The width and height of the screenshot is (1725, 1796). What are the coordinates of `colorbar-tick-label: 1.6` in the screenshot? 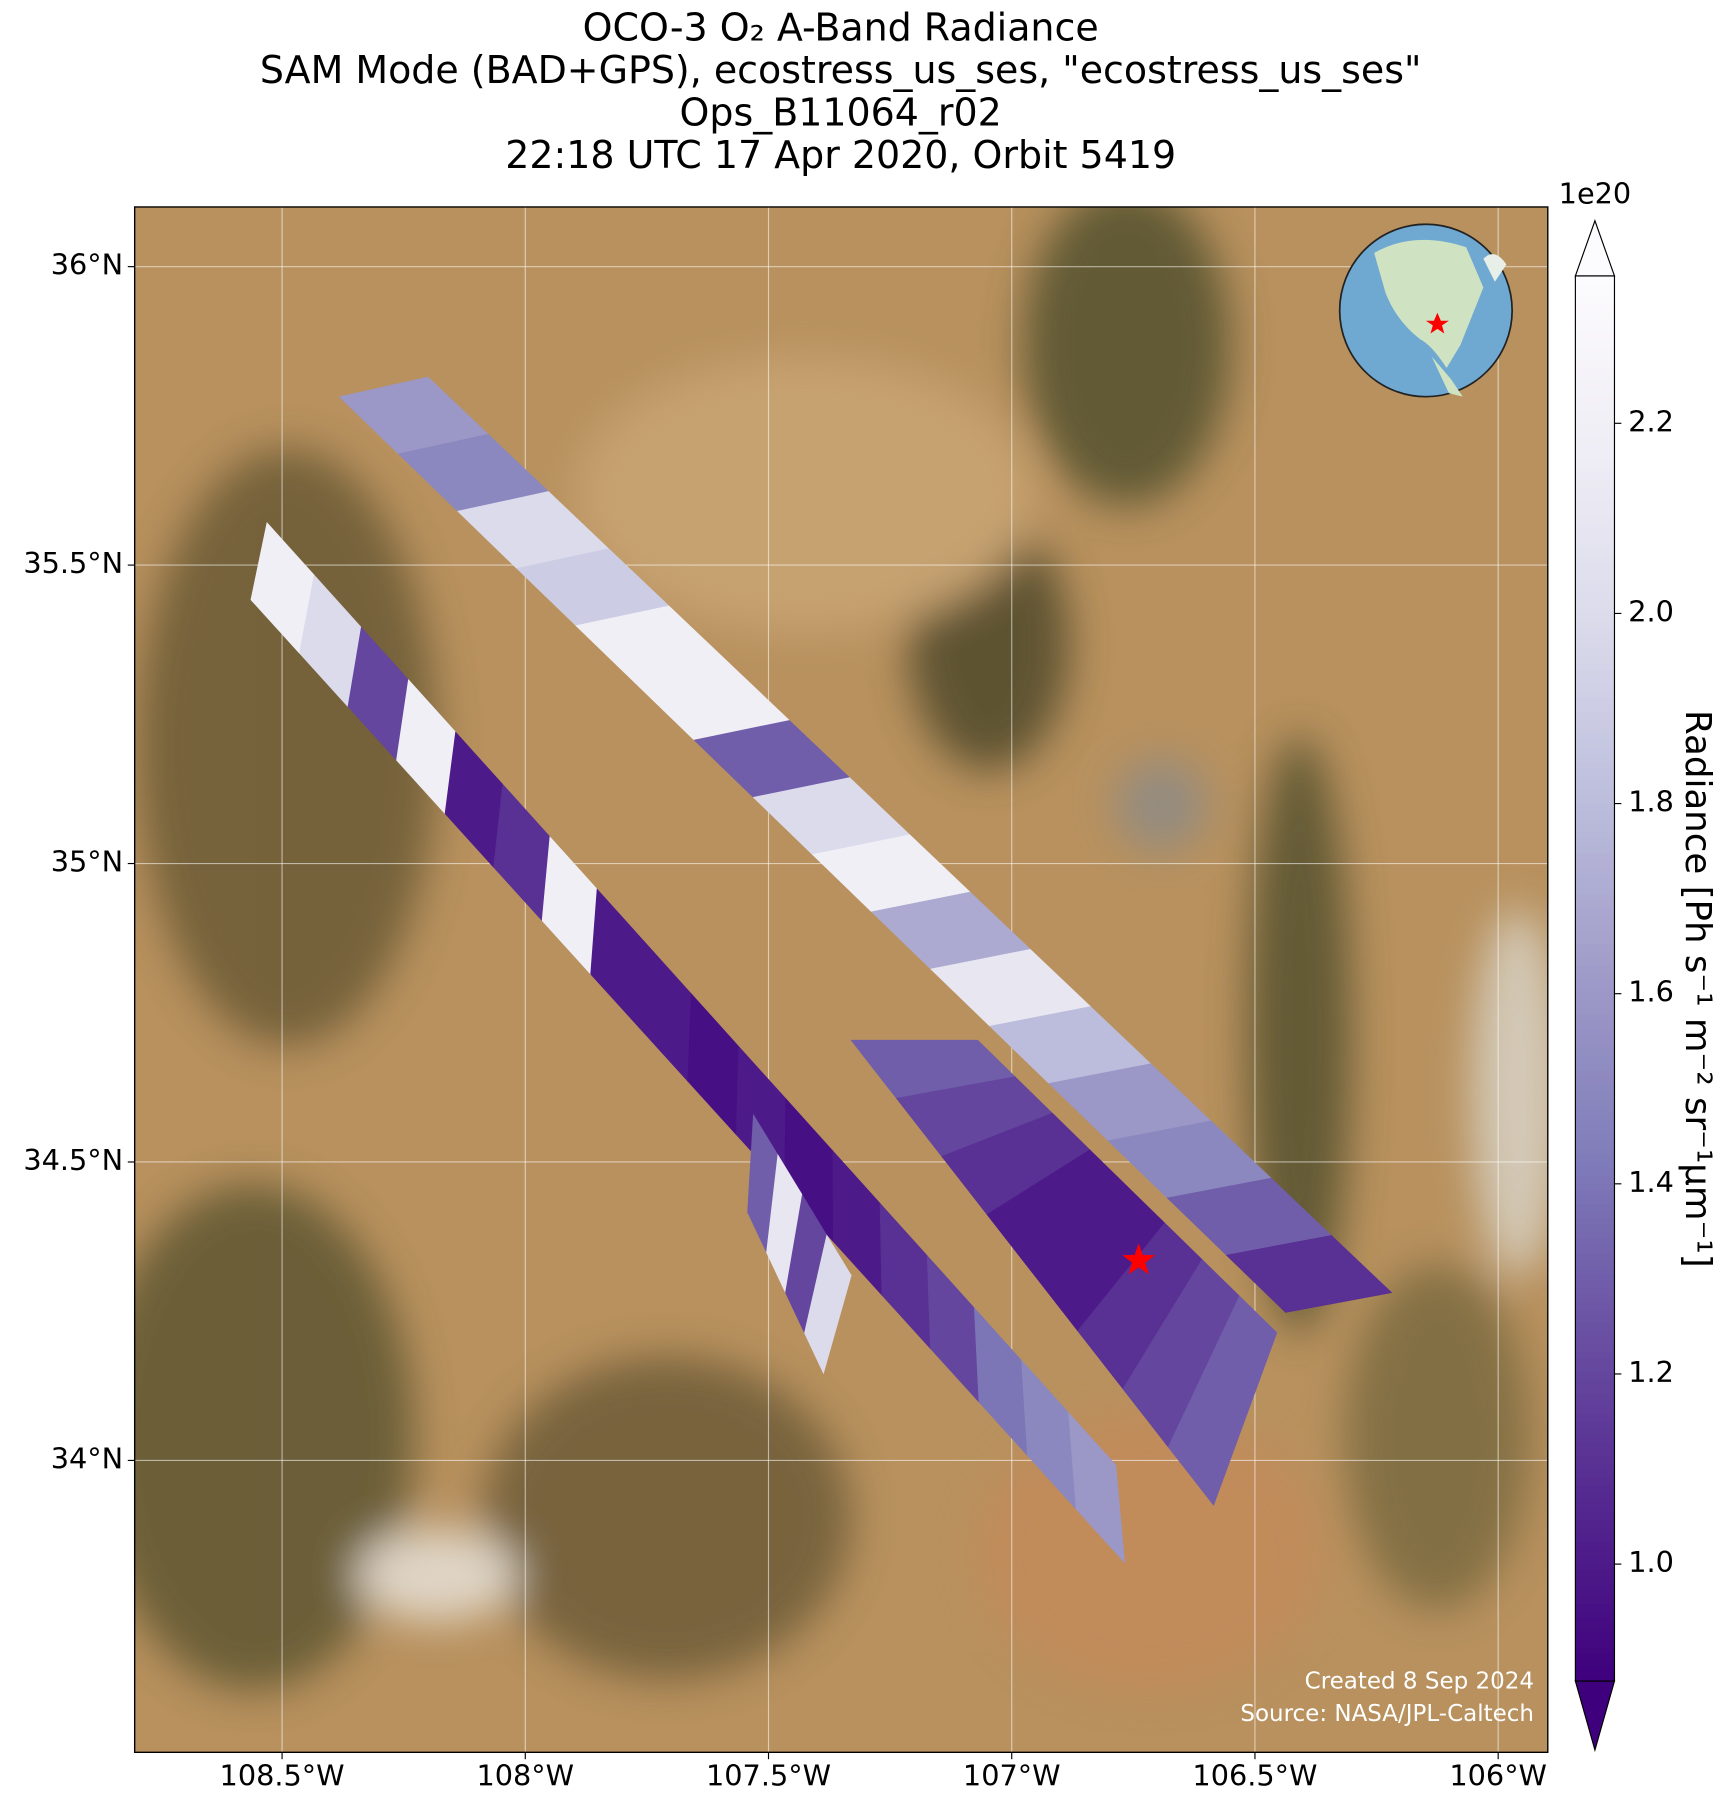 It's located at (1651, 992).